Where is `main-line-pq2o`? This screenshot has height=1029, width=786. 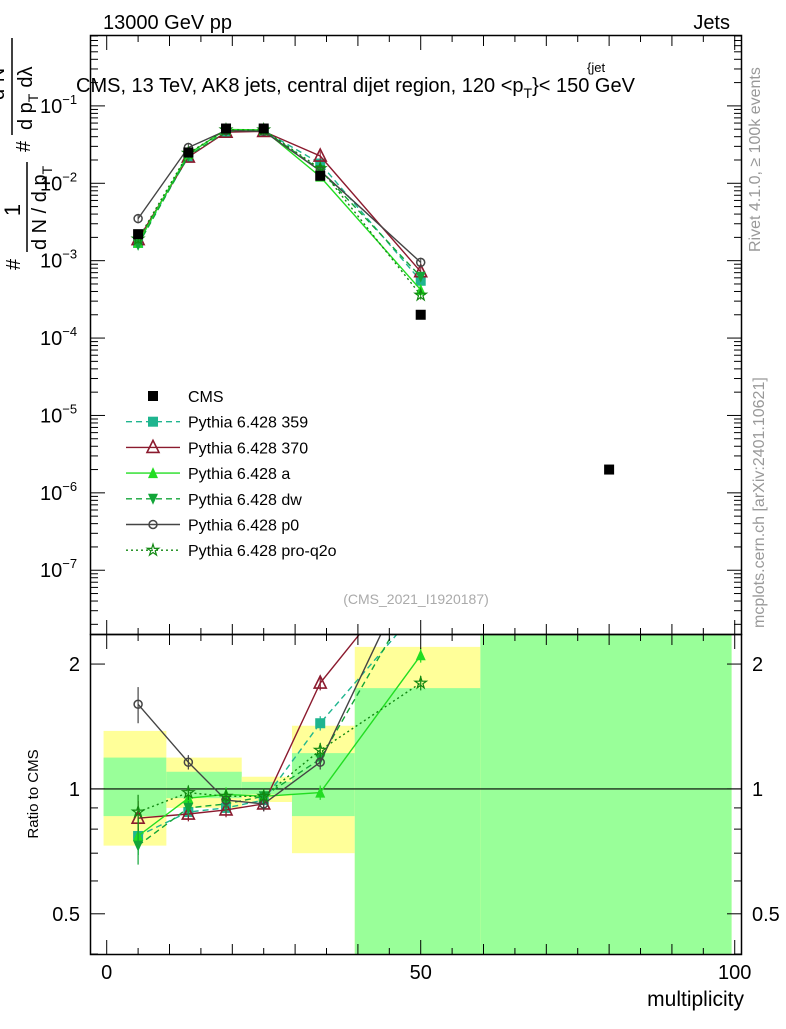
main-line-pq2o is located at coordinates (279, 212).